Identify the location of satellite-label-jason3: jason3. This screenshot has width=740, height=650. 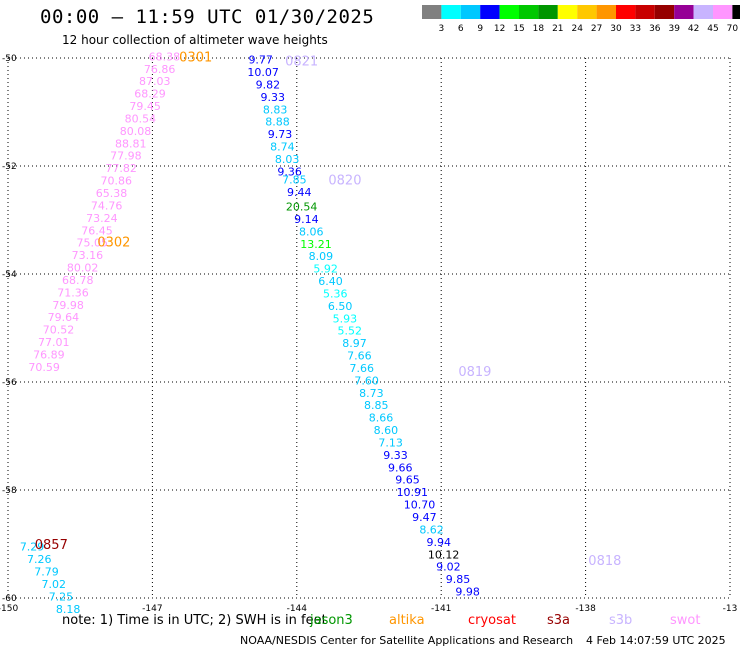
(331, 620).